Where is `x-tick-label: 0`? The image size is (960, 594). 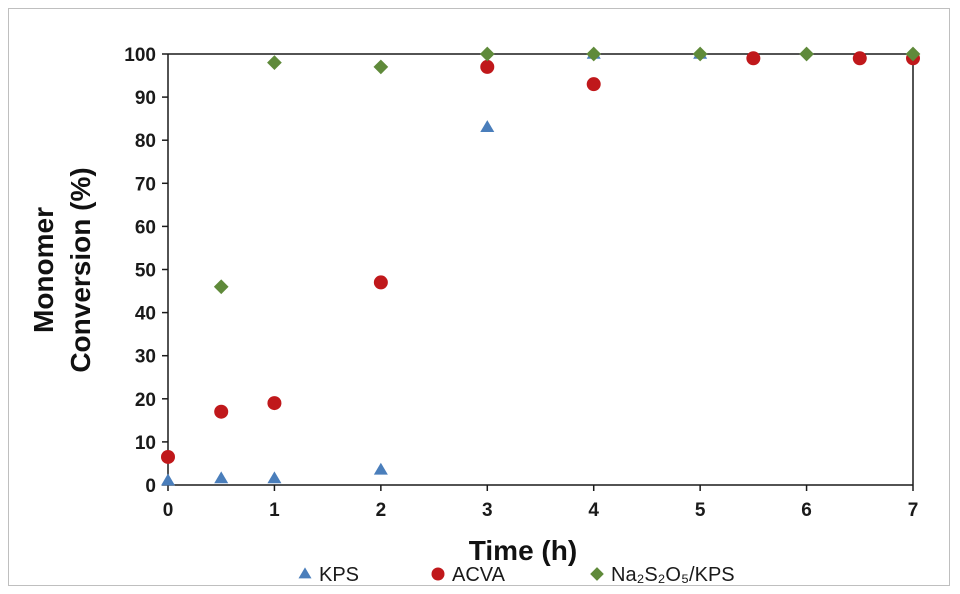
x-tick-label: 0 is located at coordinates (168, 510).